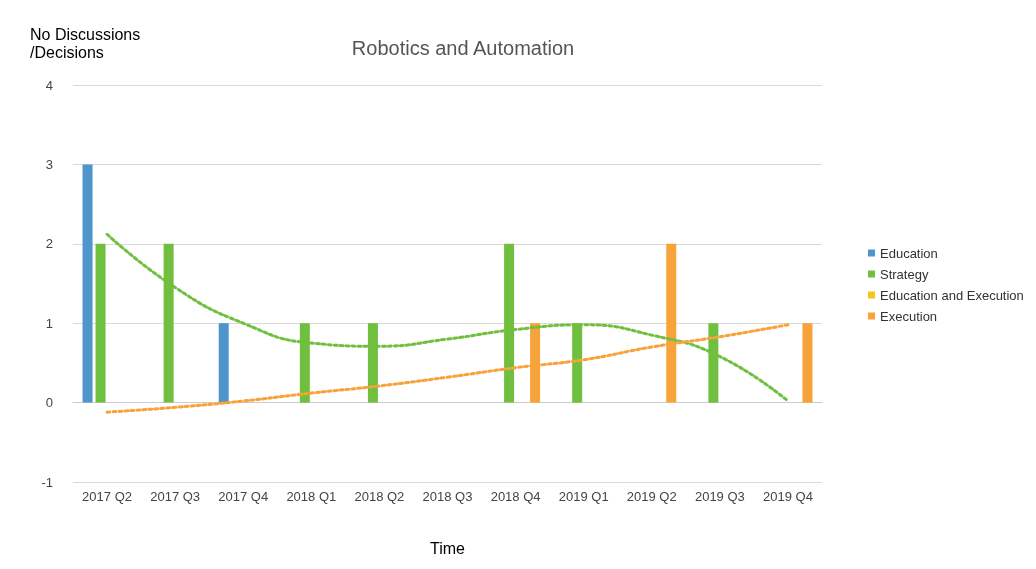  What do you see at coordinates (719, 496) in the screenshot?
I see `x-tick-label: 2019 Q3` at bounding box center [719, 496].